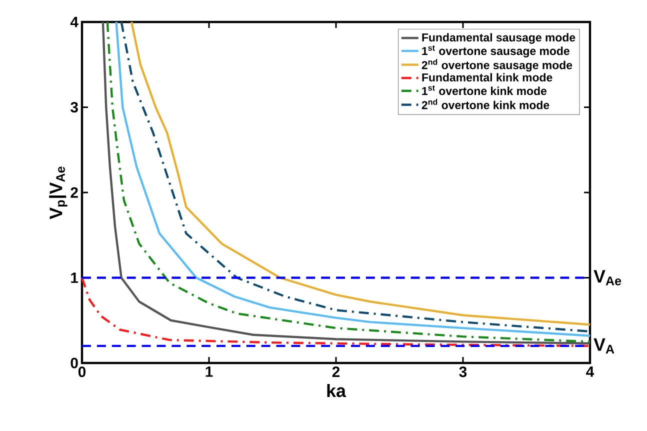 This screenshot has width=647, height=431. What do you see at coordinates (496, 51) in the screenshot?
I see `legend-label: 1$^{st}$ overtone sausage mode` at bounding box center [496, 51].